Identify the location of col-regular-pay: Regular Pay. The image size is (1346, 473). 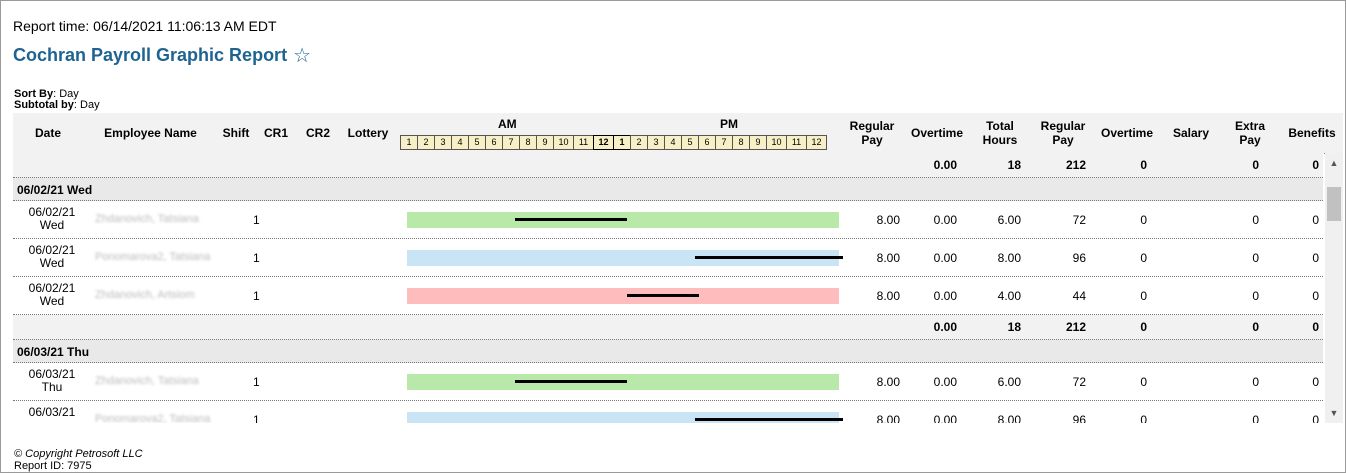
(872, 133).